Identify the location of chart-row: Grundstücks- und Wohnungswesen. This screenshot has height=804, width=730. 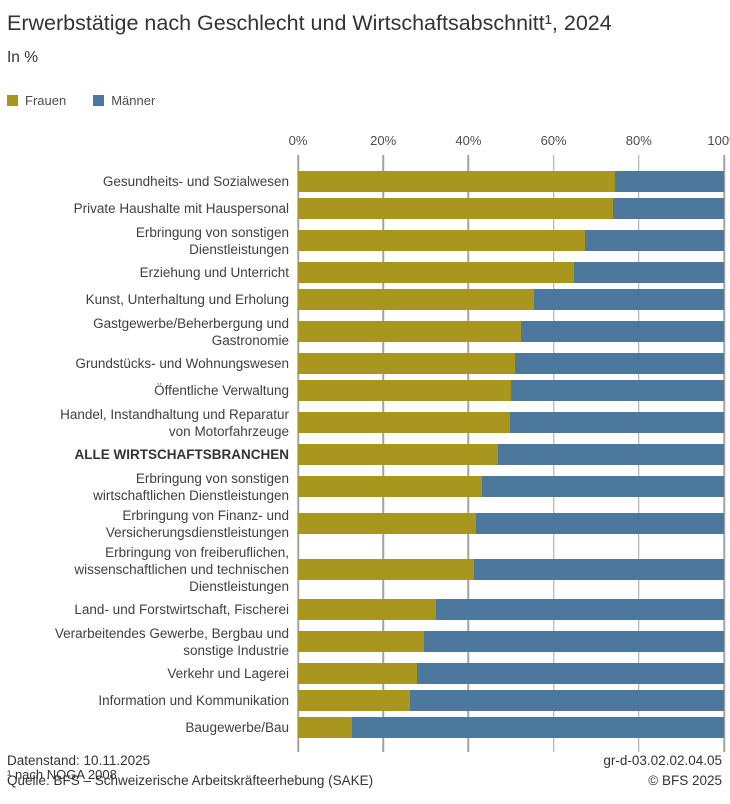
(365, 363).